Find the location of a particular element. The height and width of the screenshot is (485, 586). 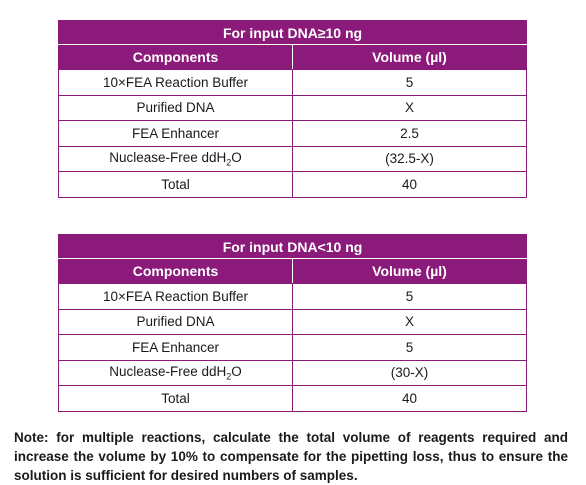

table-title: For input DNA≥10 ng is located at coordinates (292, 32).